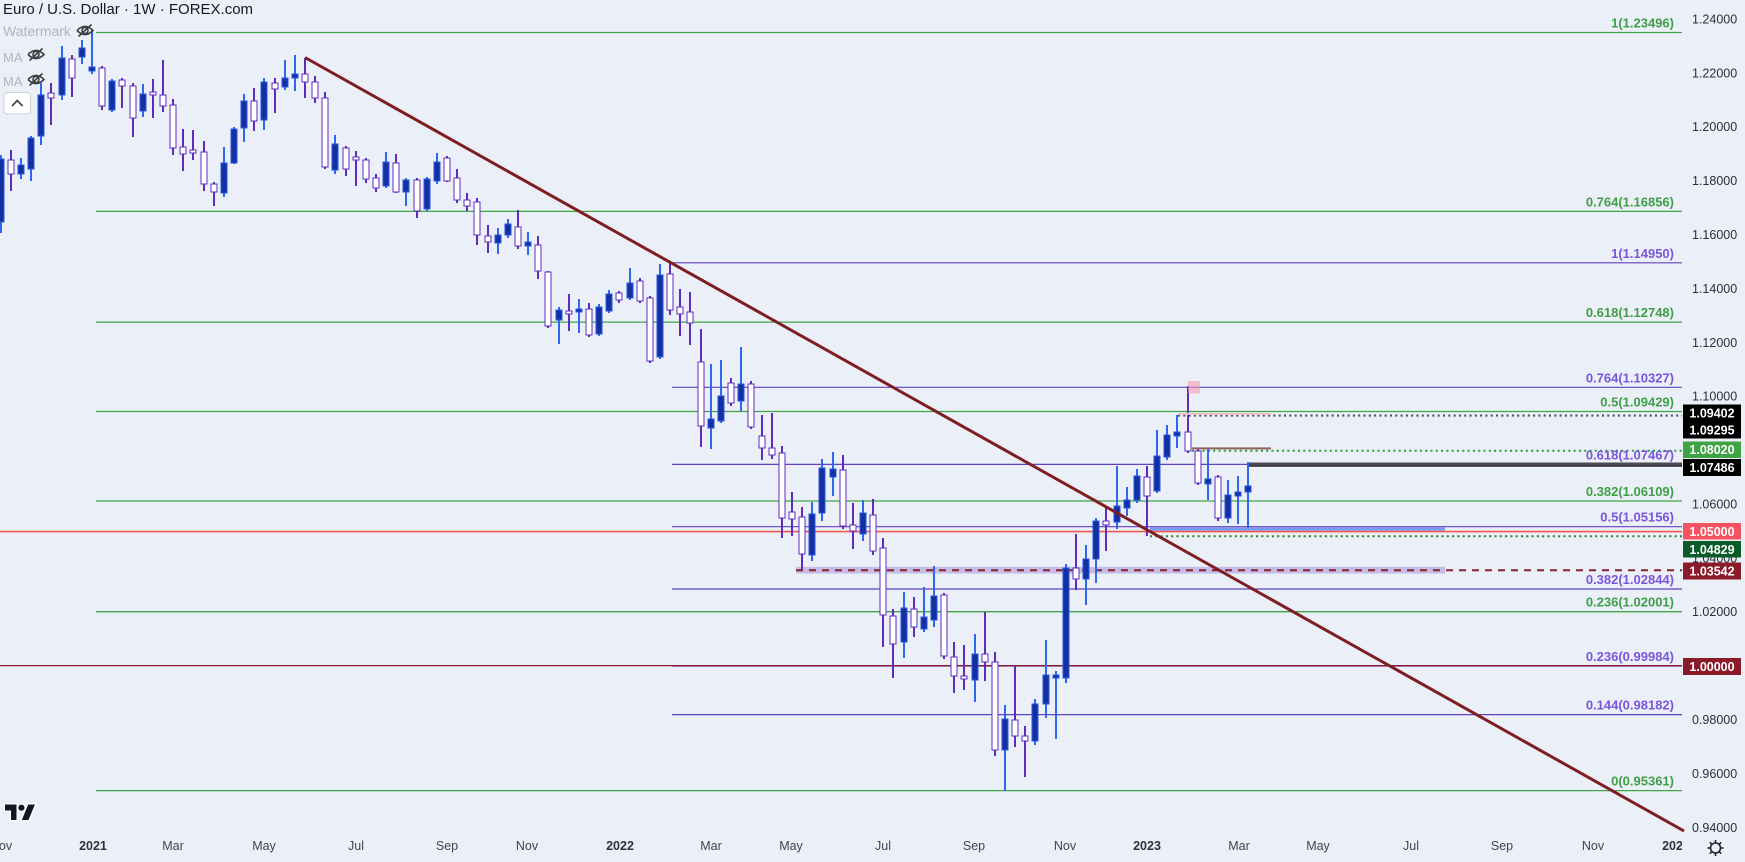  Describe the element at coordinates (1630, 312) in the screenshot. I see `svg-text: 0.618(1.12748)` at that location.